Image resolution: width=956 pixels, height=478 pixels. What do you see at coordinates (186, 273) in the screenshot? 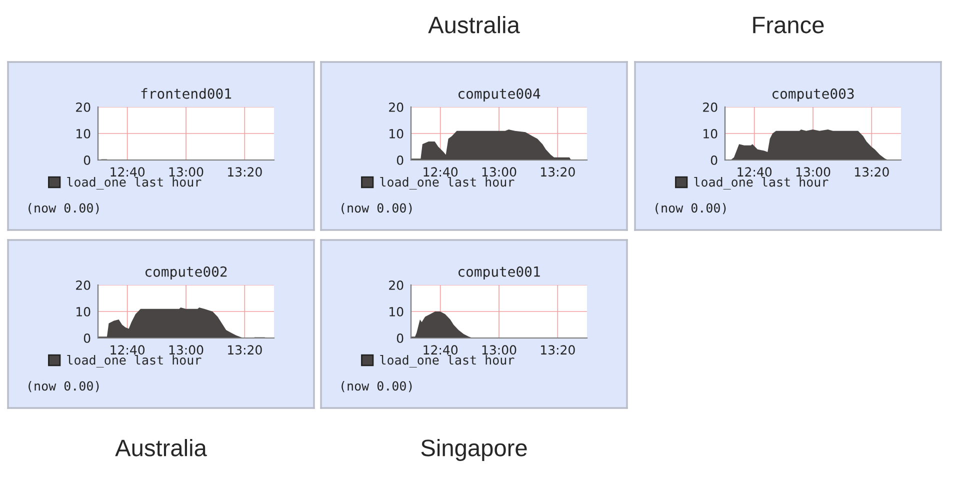
I see `chart-title: compute002` at bounding box center [186, 273].